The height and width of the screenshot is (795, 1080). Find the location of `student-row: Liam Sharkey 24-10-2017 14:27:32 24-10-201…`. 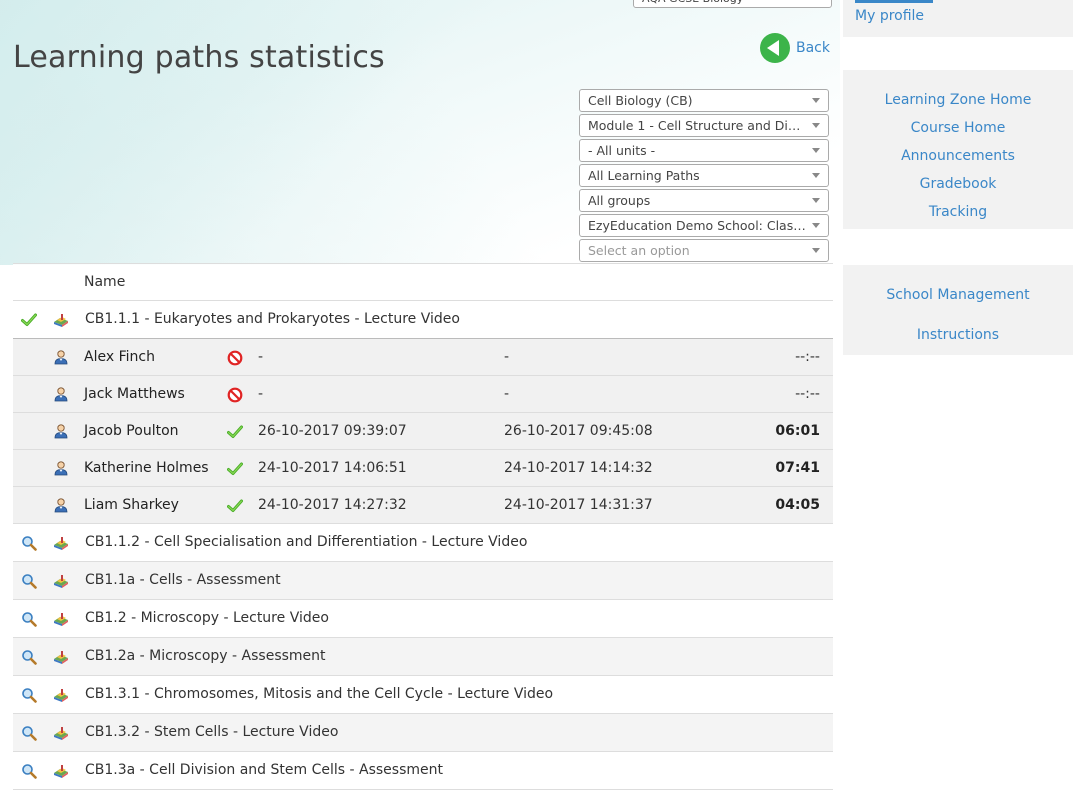

student-row: Liam Sharkey 24-10-2017 14:27:32 24-10-201… is located at coordinates (423, 505).